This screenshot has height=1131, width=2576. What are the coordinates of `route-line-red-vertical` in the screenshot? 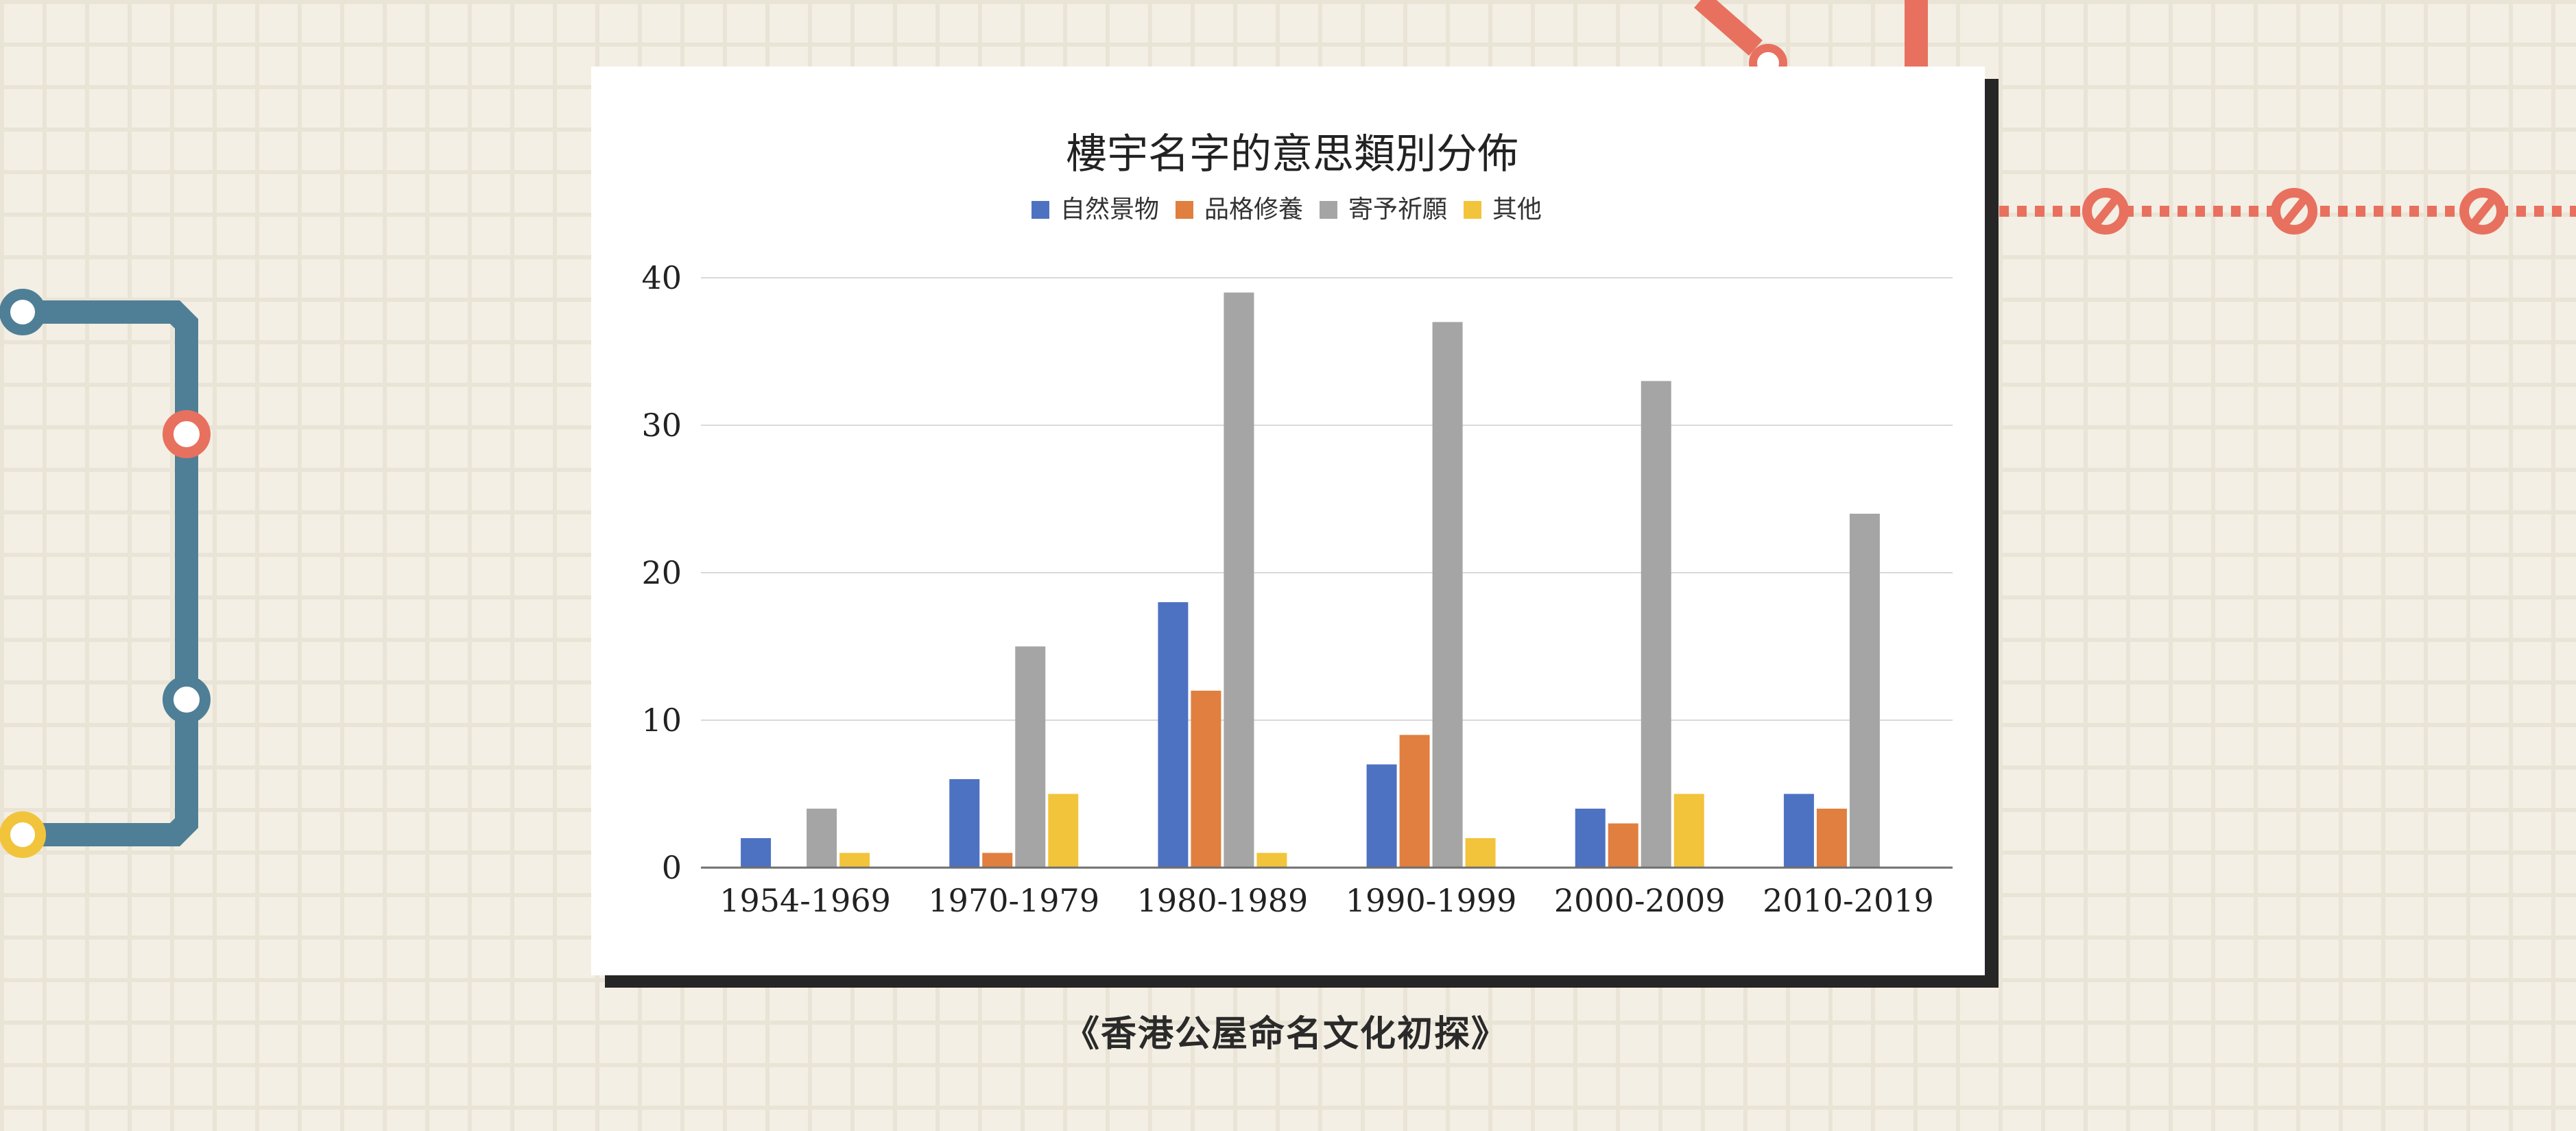 It's located at (1916, 34).